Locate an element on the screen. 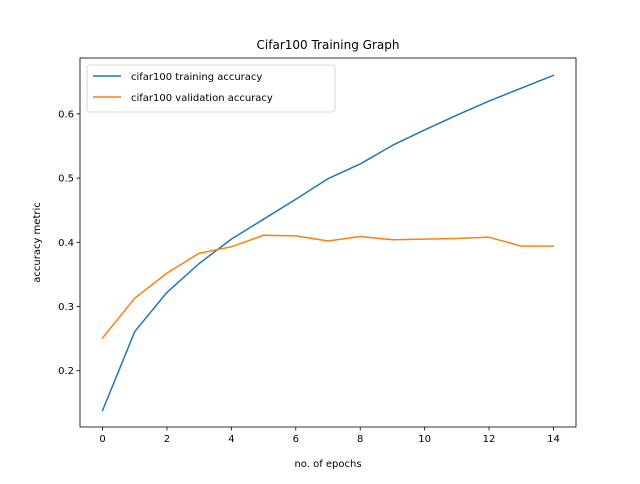 This screenshot has width=640, height=484. legend-label-0: cifar100 training accuracy is located at coordinates (196, 77).